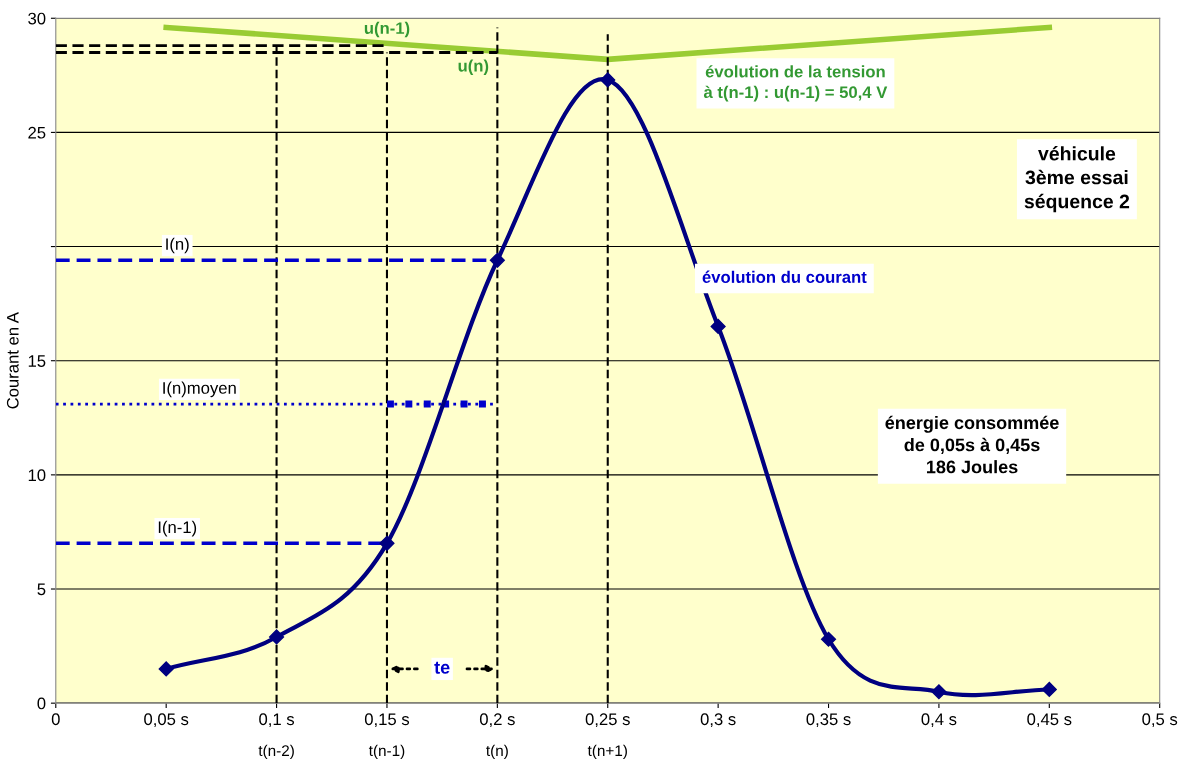  What do you see at coordinates (386, 752) in the screenshot?
I see `annotation: t(n-1)` at bounding box center [386, 752].